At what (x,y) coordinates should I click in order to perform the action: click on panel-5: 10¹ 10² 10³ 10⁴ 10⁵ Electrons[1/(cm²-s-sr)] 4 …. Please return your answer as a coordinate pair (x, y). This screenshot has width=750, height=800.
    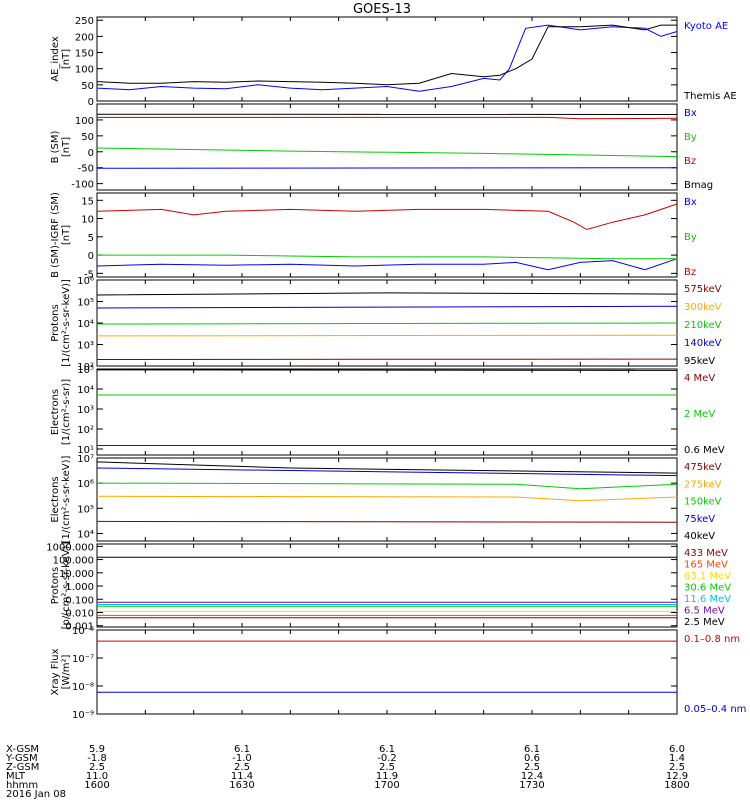
    Looking at the image, I should click on (387, 410).